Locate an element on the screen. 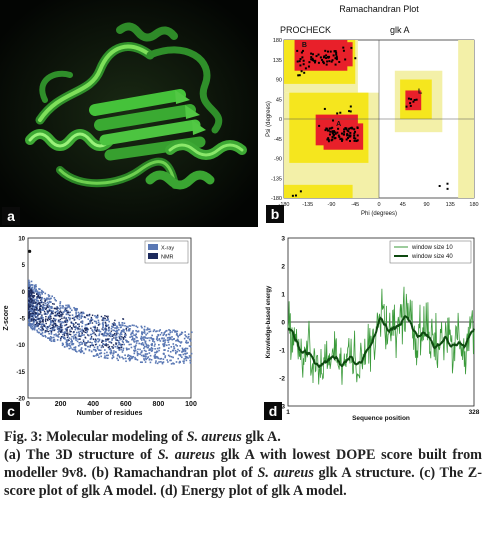 The image size is (486, 534). energy-y-tick-label: 3 is located at coordinates (283, 239).